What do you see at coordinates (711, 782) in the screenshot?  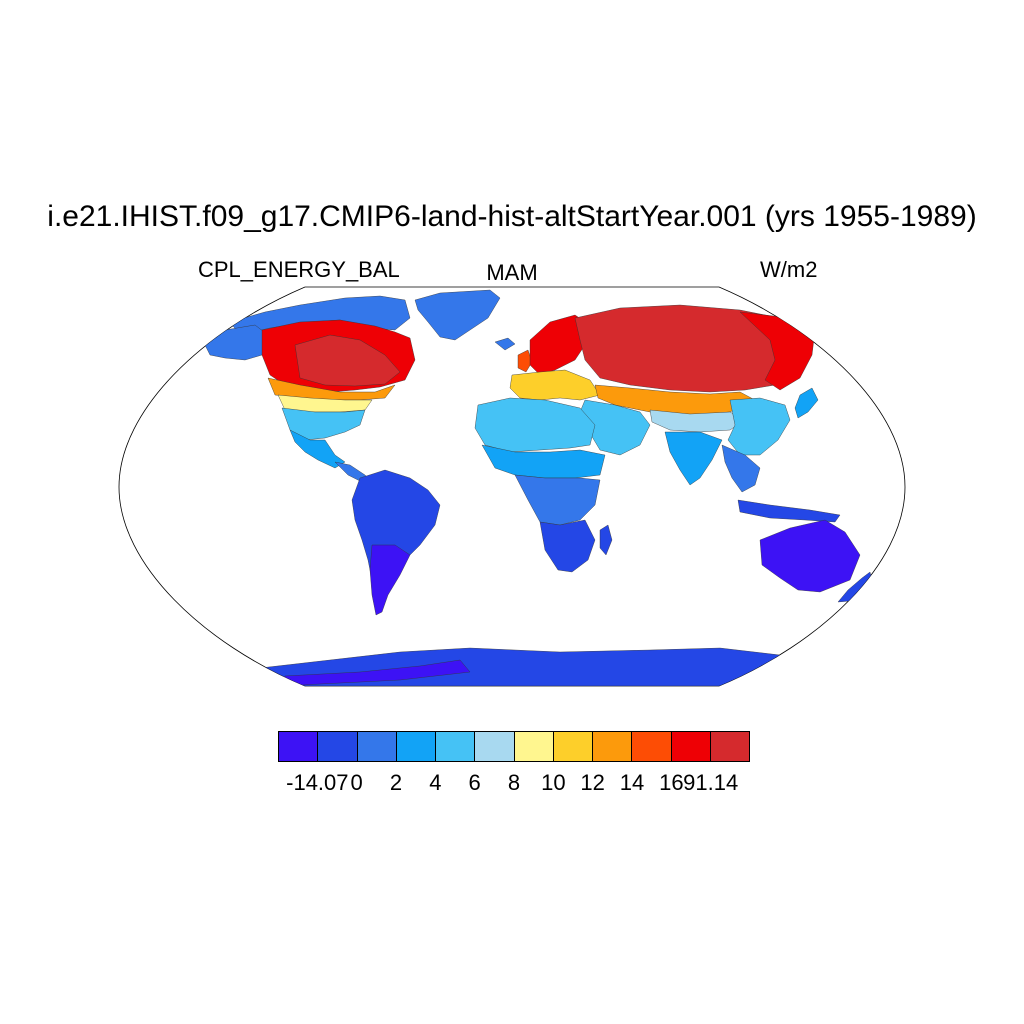 I see `colorbar-label: 91.14` at bounding box center [711, 782].